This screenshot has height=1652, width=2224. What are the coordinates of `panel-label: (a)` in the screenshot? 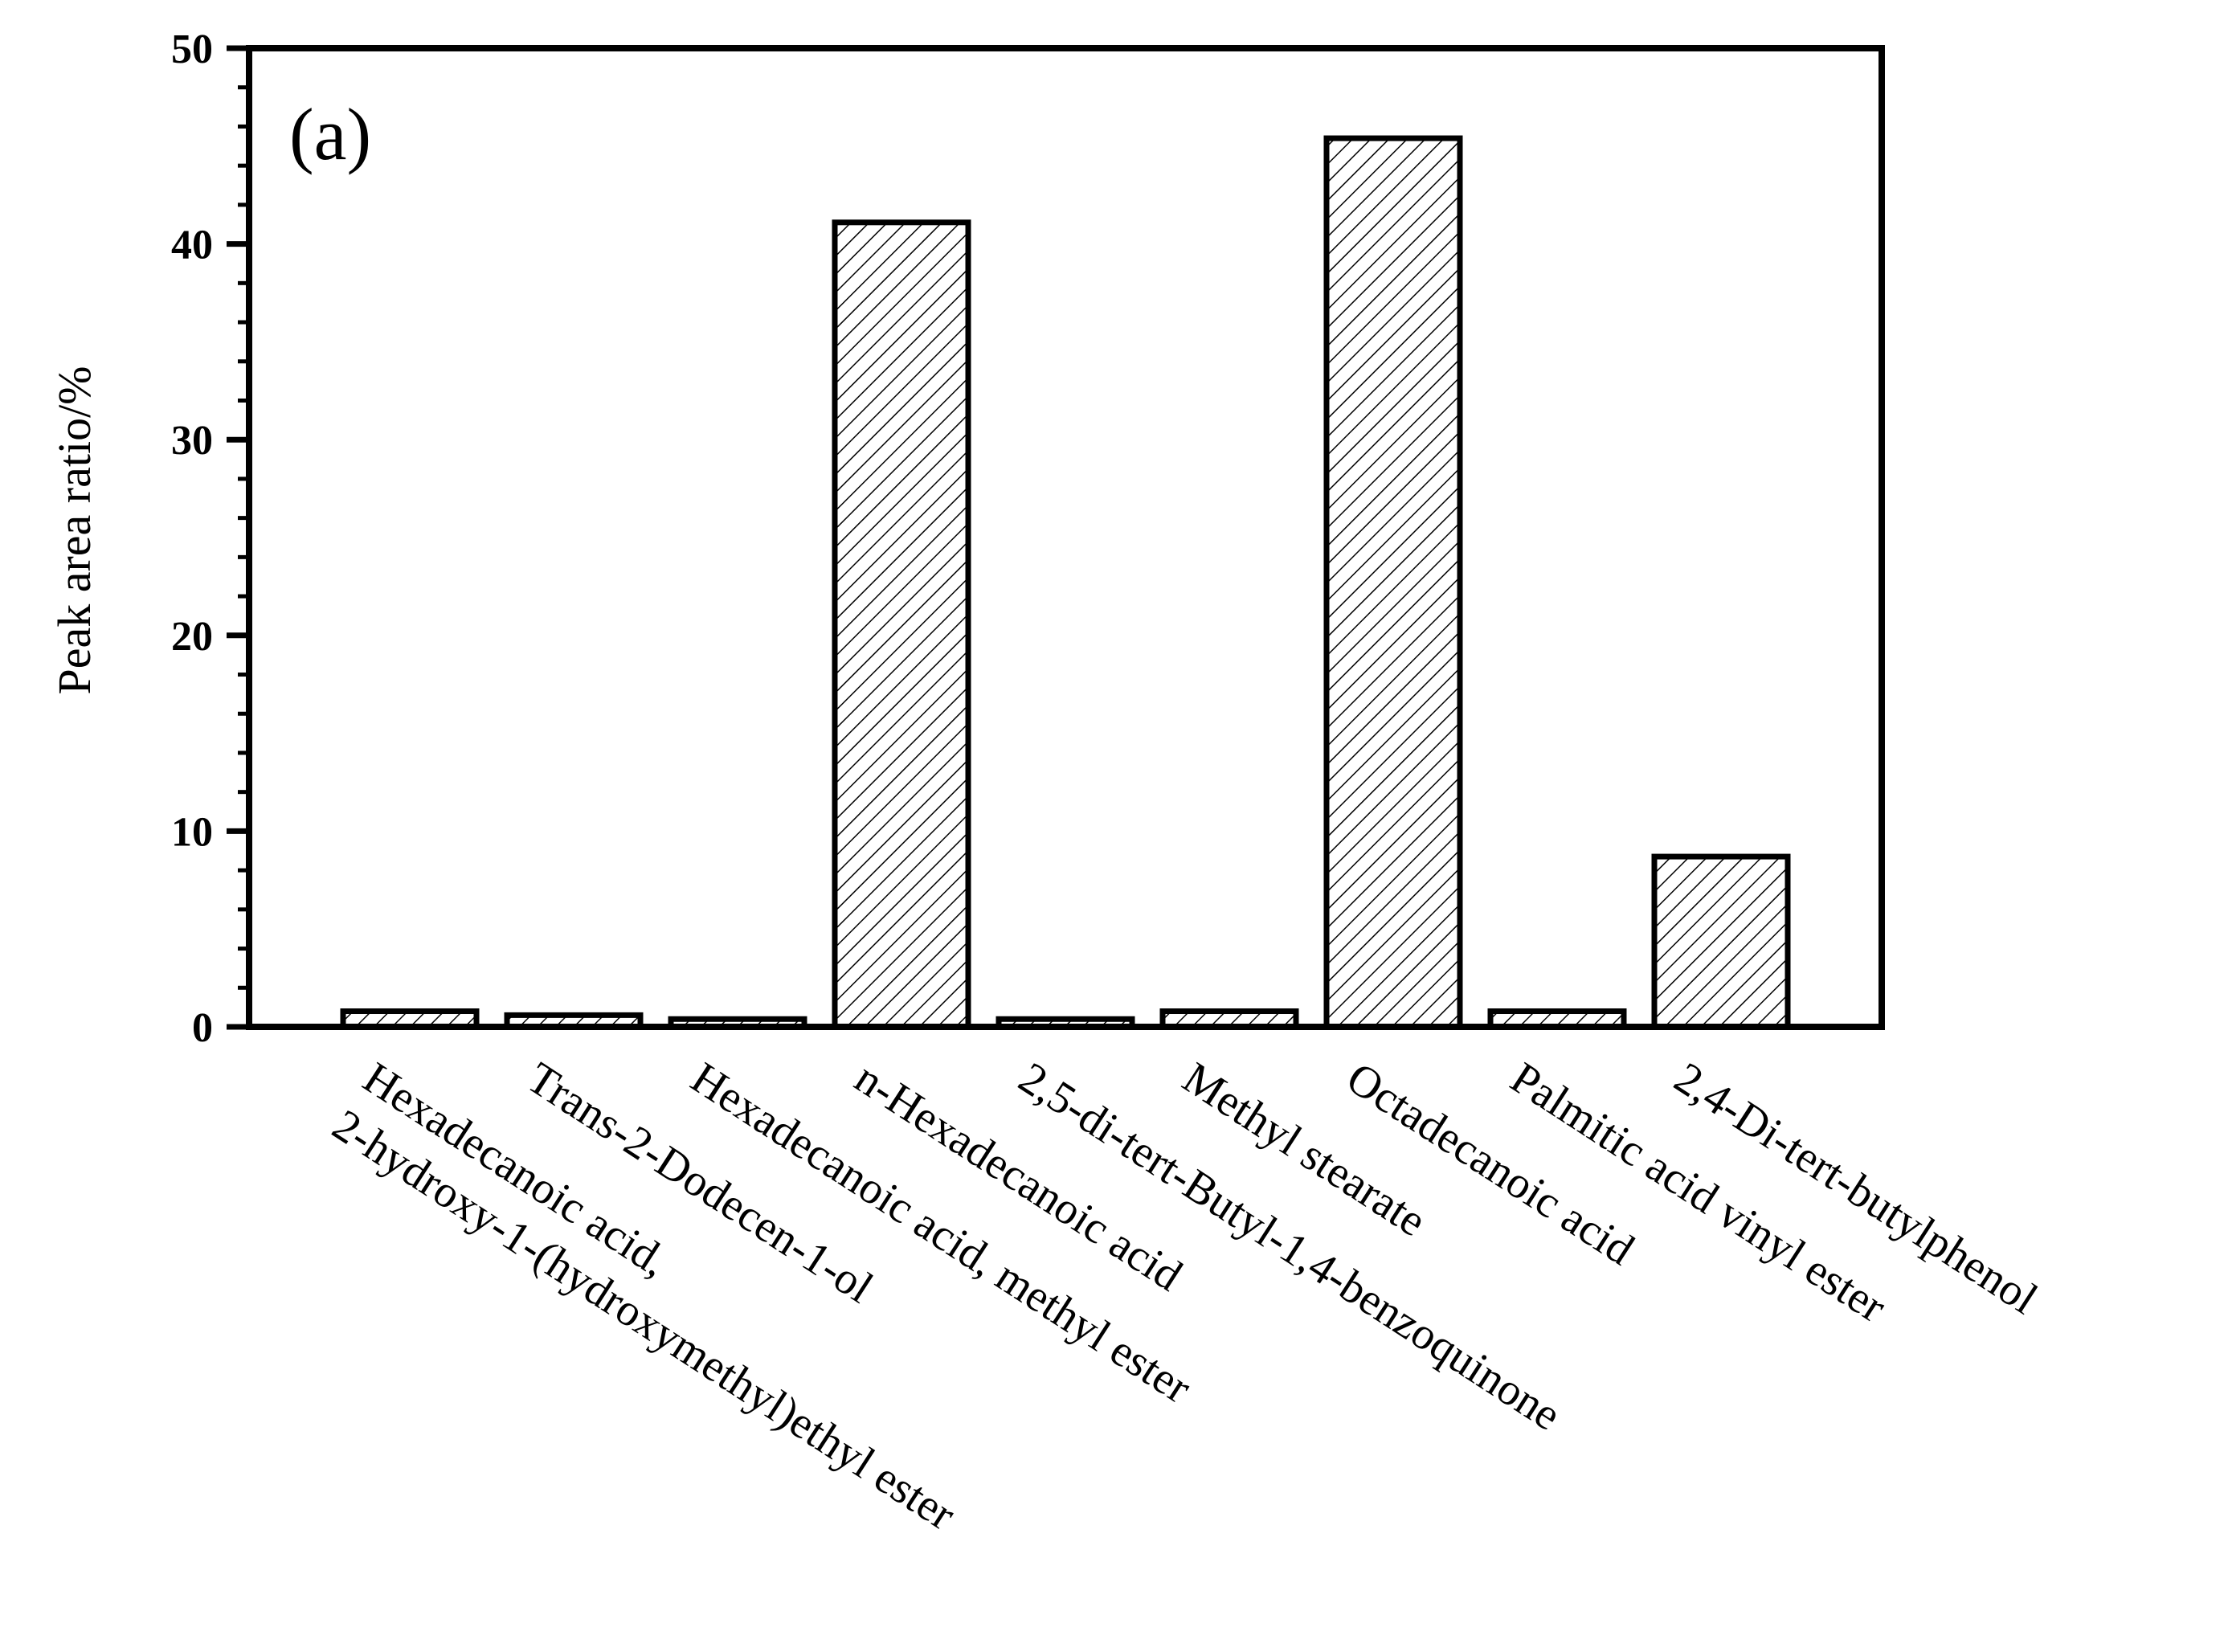 It's located at (330, 134).